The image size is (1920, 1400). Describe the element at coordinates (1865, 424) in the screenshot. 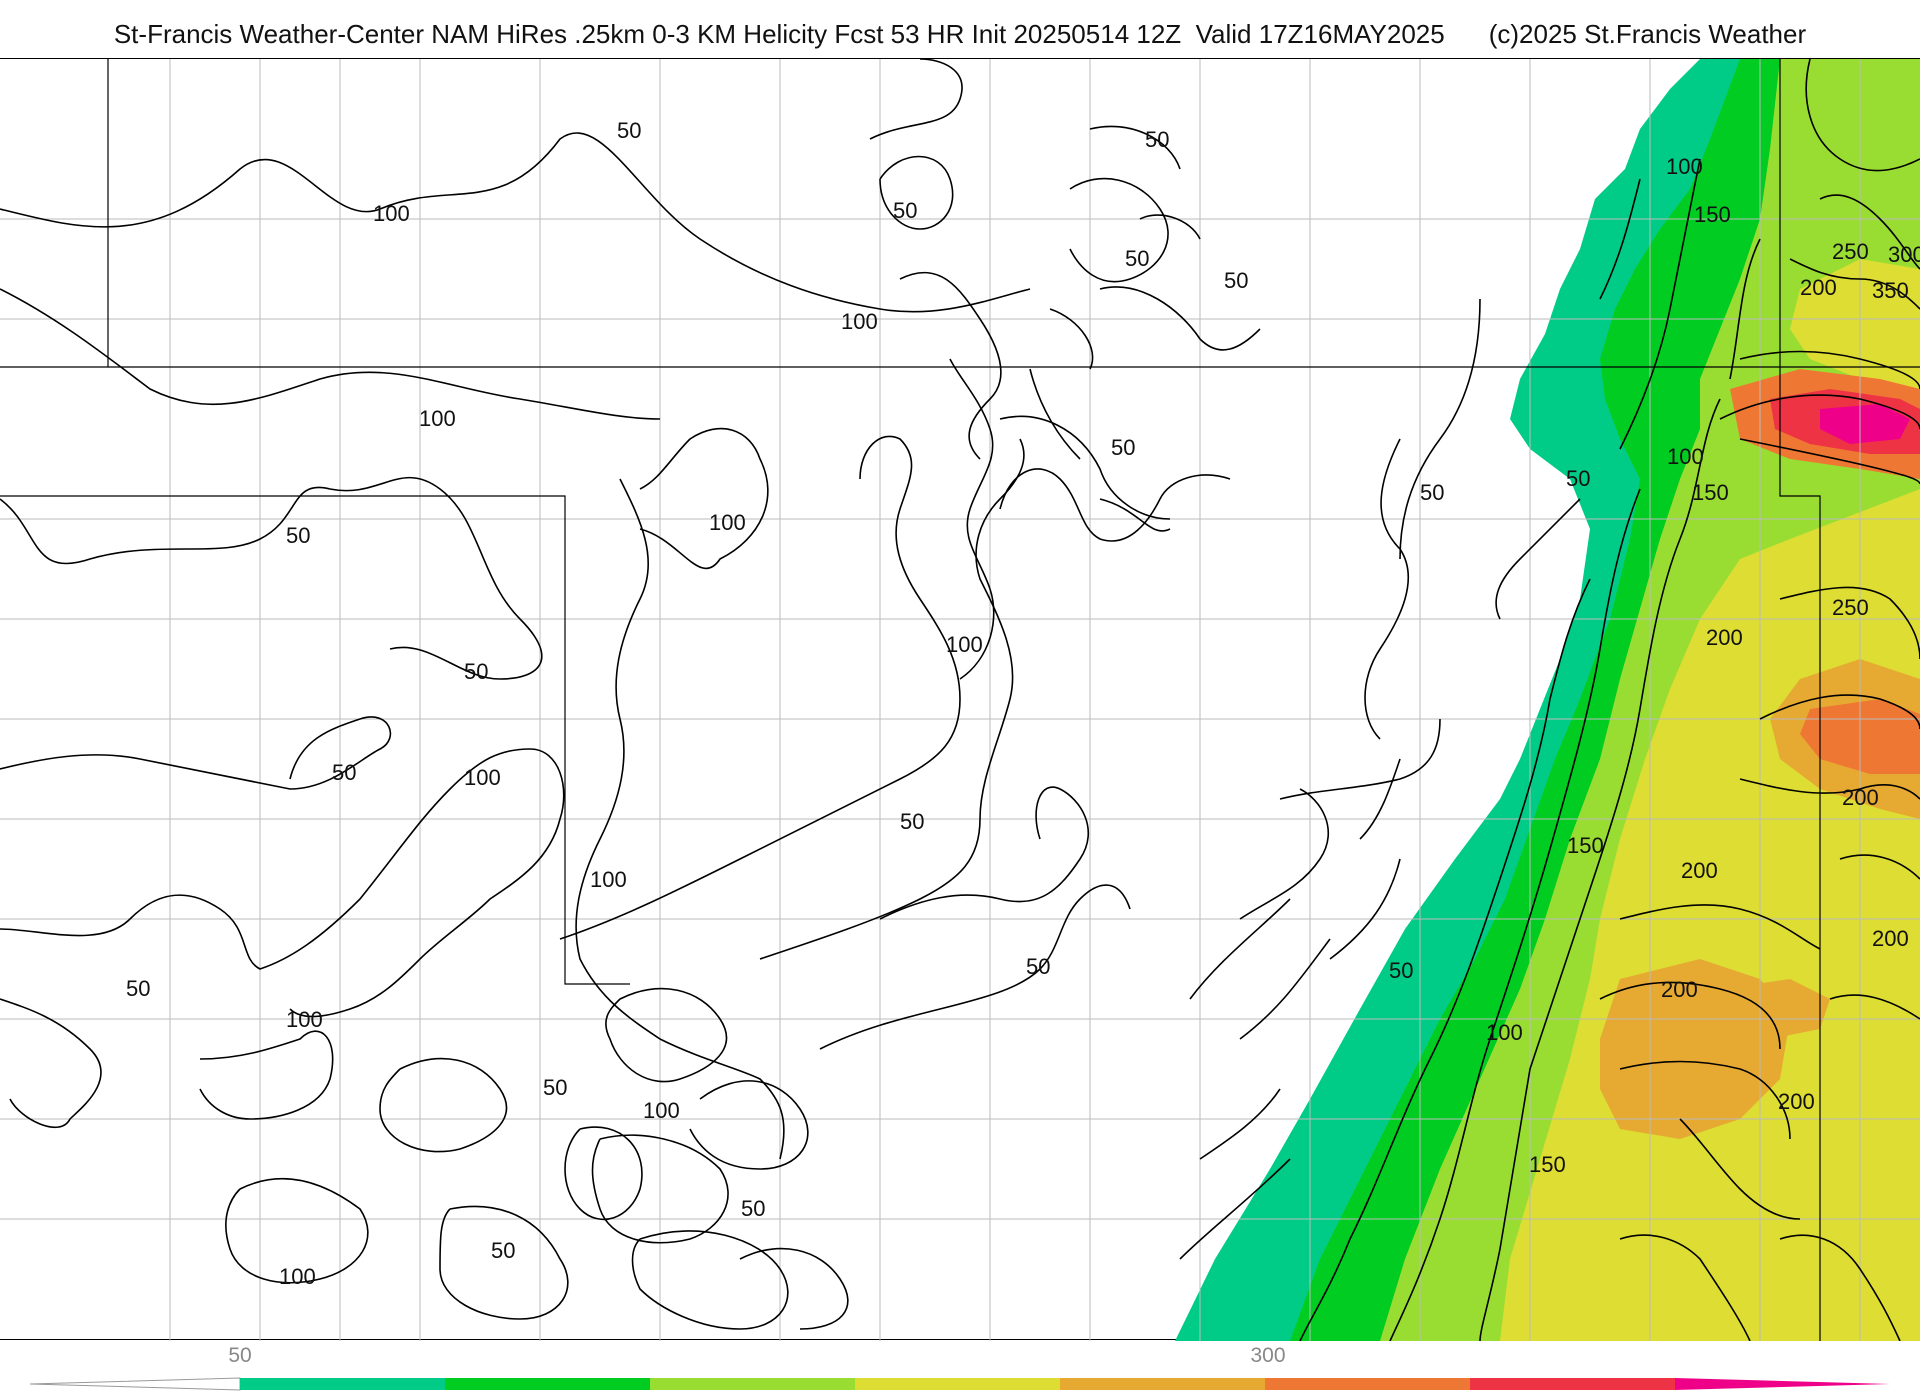

I see `shade-400-core` at that location.